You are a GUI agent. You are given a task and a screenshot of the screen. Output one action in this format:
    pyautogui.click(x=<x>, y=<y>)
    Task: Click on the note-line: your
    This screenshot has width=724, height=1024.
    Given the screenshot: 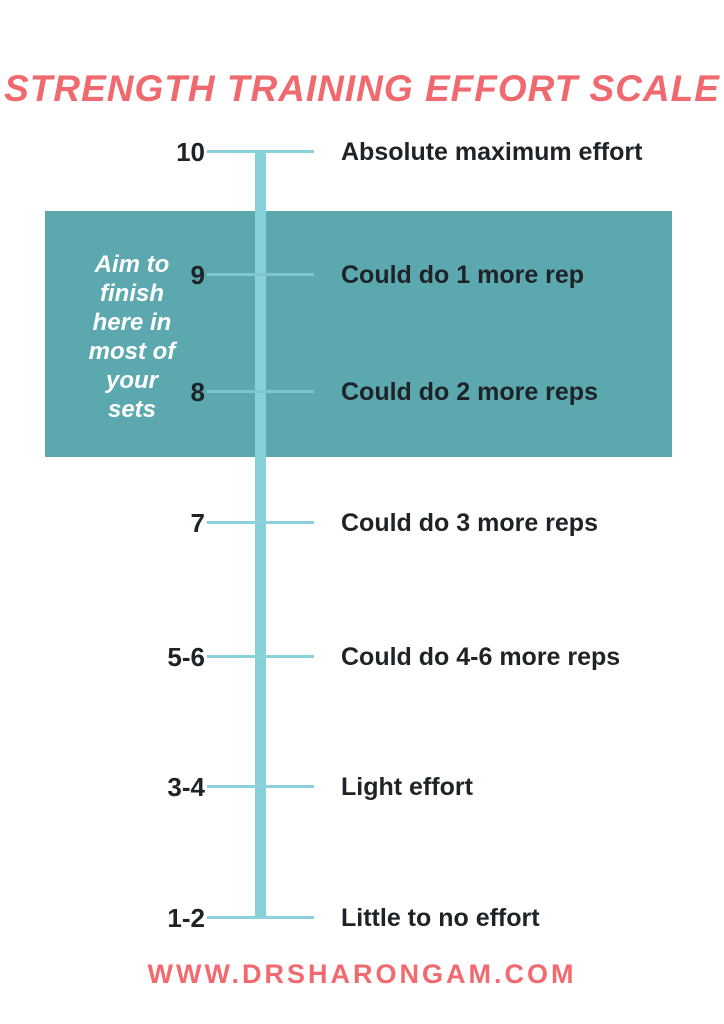 What is the action you would take?
    pyautogui.click(x=131, y=380)
    